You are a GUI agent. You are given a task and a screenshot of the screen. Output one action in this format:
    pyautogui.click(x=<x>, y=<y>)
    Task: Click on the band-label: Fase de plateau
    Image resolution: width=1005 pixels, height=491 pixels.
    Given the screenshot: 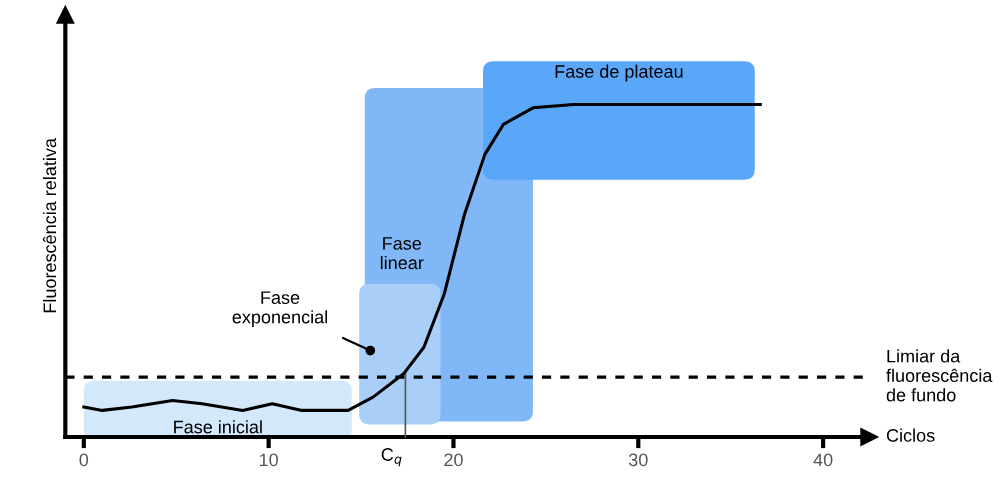 What is the action you would take?
    pyautogui.click(x=619, y=73)
    